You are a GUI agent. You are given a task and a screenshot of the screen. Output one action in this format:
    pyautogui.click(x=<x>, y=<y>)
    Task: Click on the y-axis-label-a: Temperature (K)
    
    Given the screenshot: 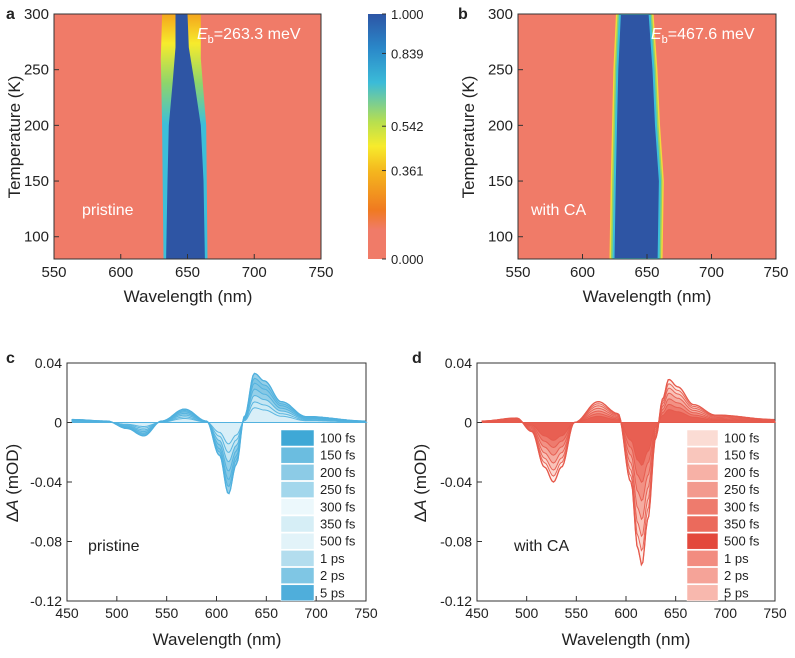 What is the action you would take?
    pyautogui.click(x=14, y=137)
    